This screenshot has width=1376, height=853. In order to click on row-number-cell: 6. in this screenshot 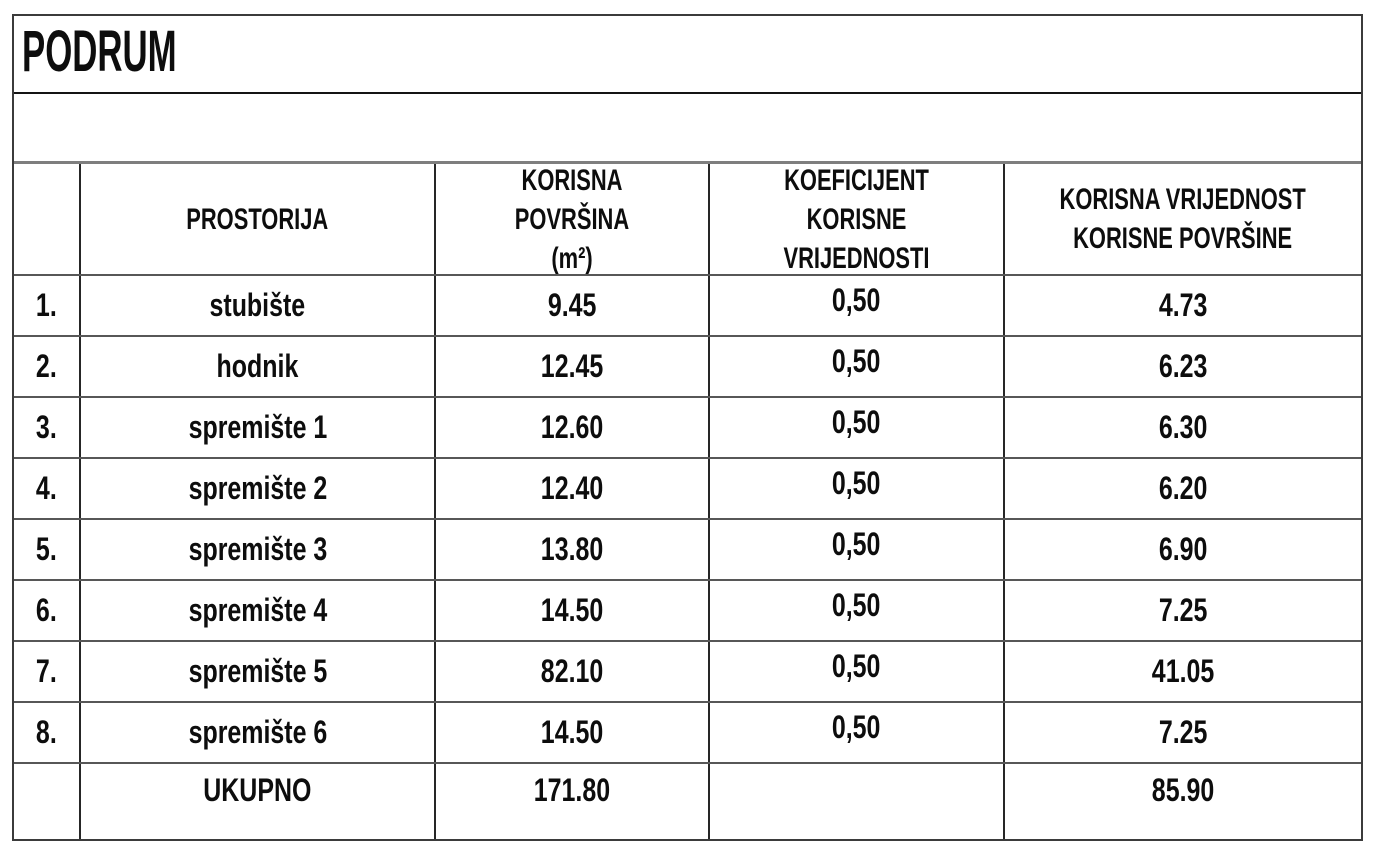, I will do `click(47, 610)`.